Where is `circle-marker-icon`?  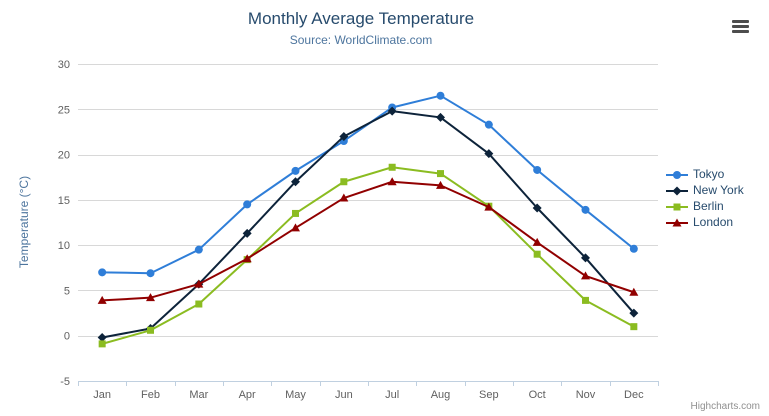 circle-marker-icon is located at coordinates (677, 174).